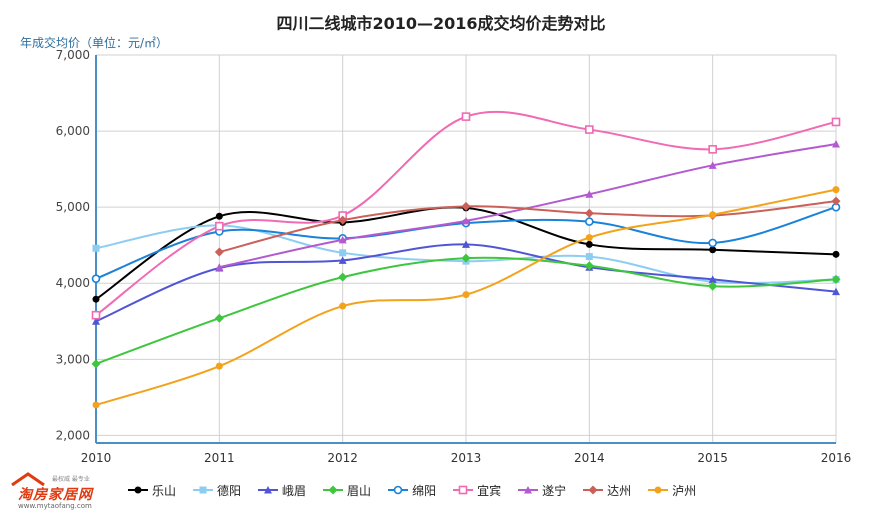 This screenshot has width=882, height=512. I want to click on legend-label: 乐山, so click(164, 490).